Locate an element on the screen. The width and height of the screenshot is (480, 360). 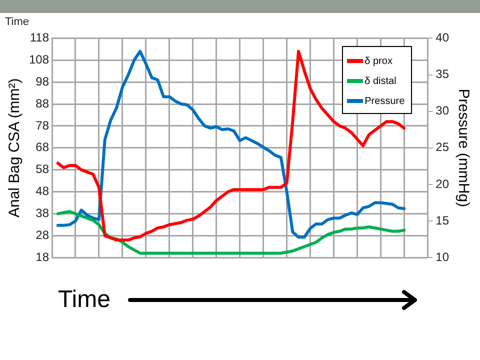
y-tick-label: 18 is located at coordinates (43, 257).